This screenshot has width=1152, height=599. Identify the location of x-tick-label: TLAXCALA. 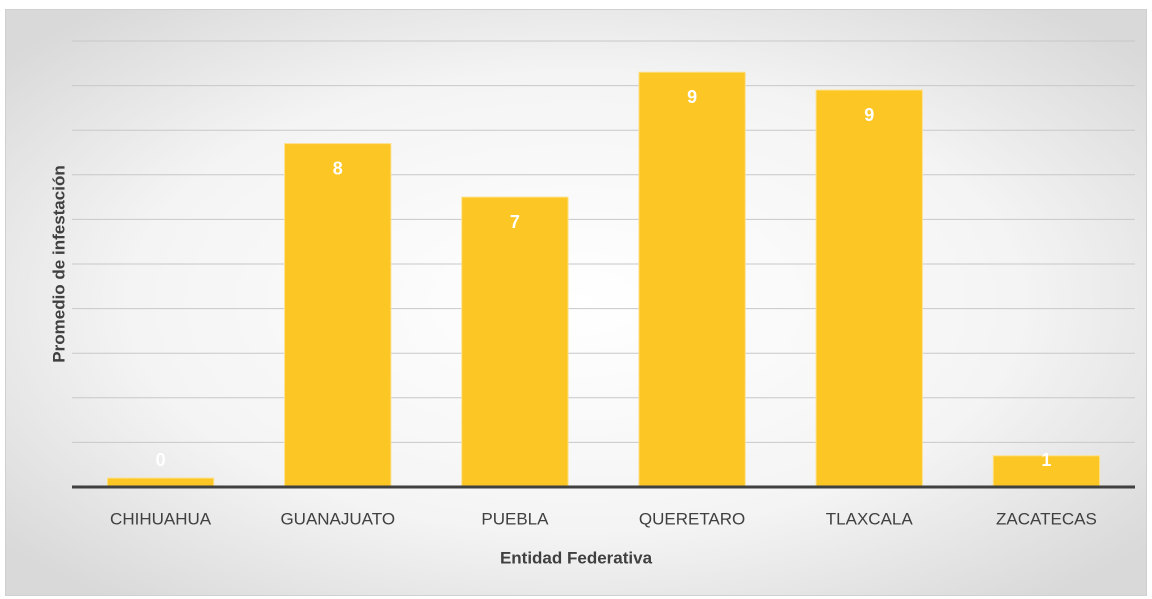
(870, 518).